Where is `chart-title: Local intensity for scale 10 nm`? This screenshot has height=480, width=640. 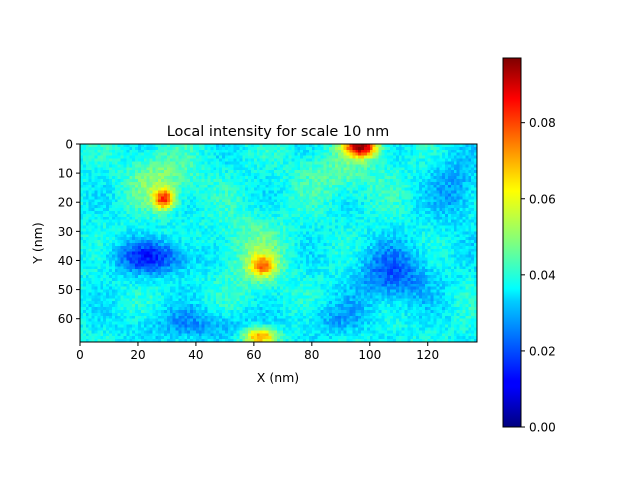 chart-title: Local intensity for scale 10 nm is located at coordinates (278, 132).